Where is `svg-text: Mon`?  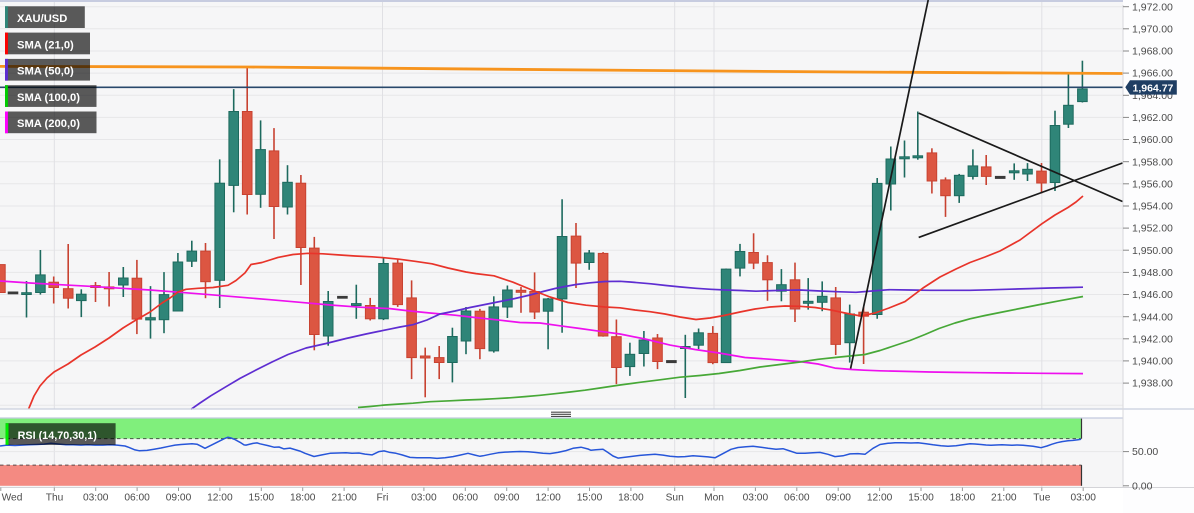
svg-text: Mon is located at coordinates (714, 498).